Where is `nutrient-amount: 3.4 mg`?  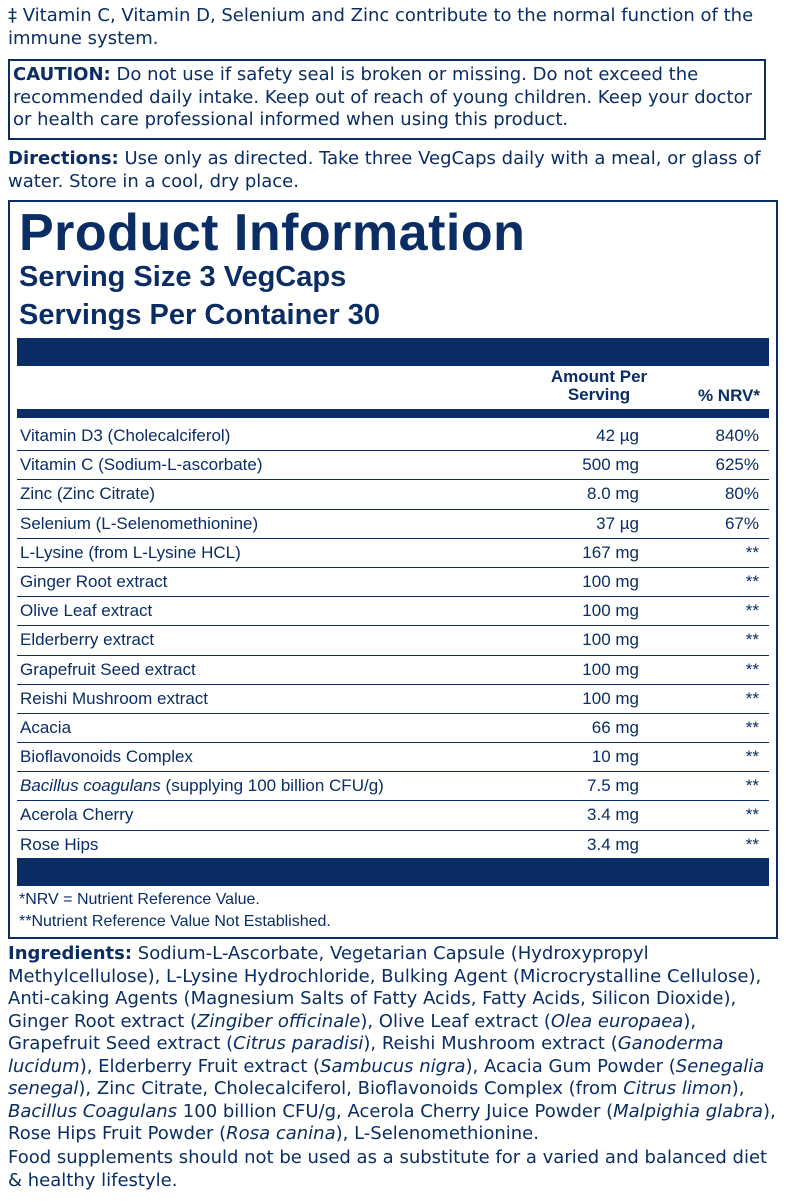 nutrient-amount: 3.4 mg is located at coordinates (613, 844).